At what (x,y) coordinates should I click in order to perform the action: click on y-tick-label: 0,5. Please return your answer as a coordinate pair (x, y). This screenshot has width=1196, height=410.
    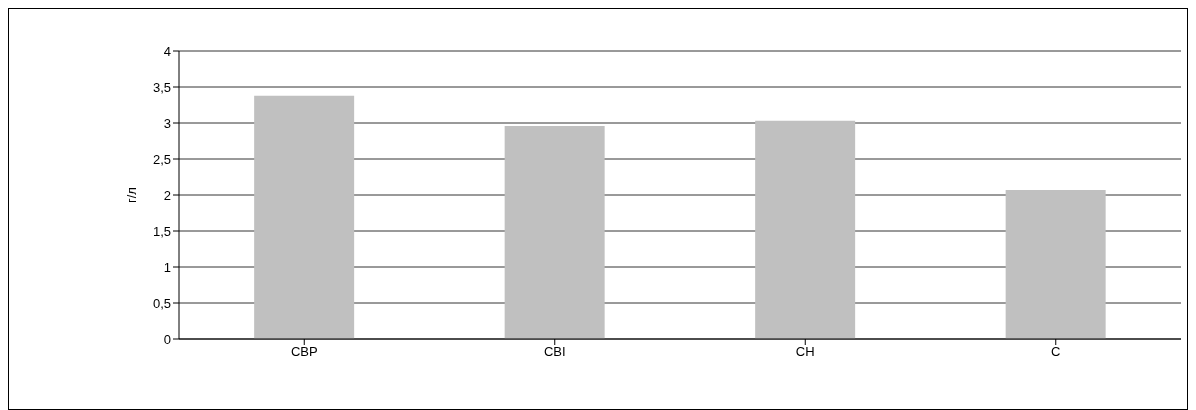
    Looking at the image, I should click on (161, 303).